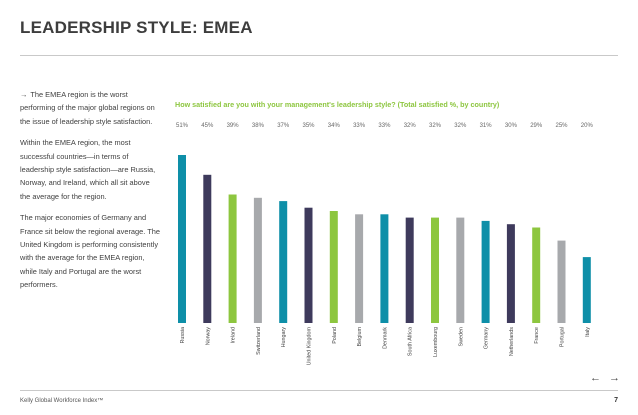 The image size is (638, 415). I want to click on value-label: 39%, so click(233, 126).